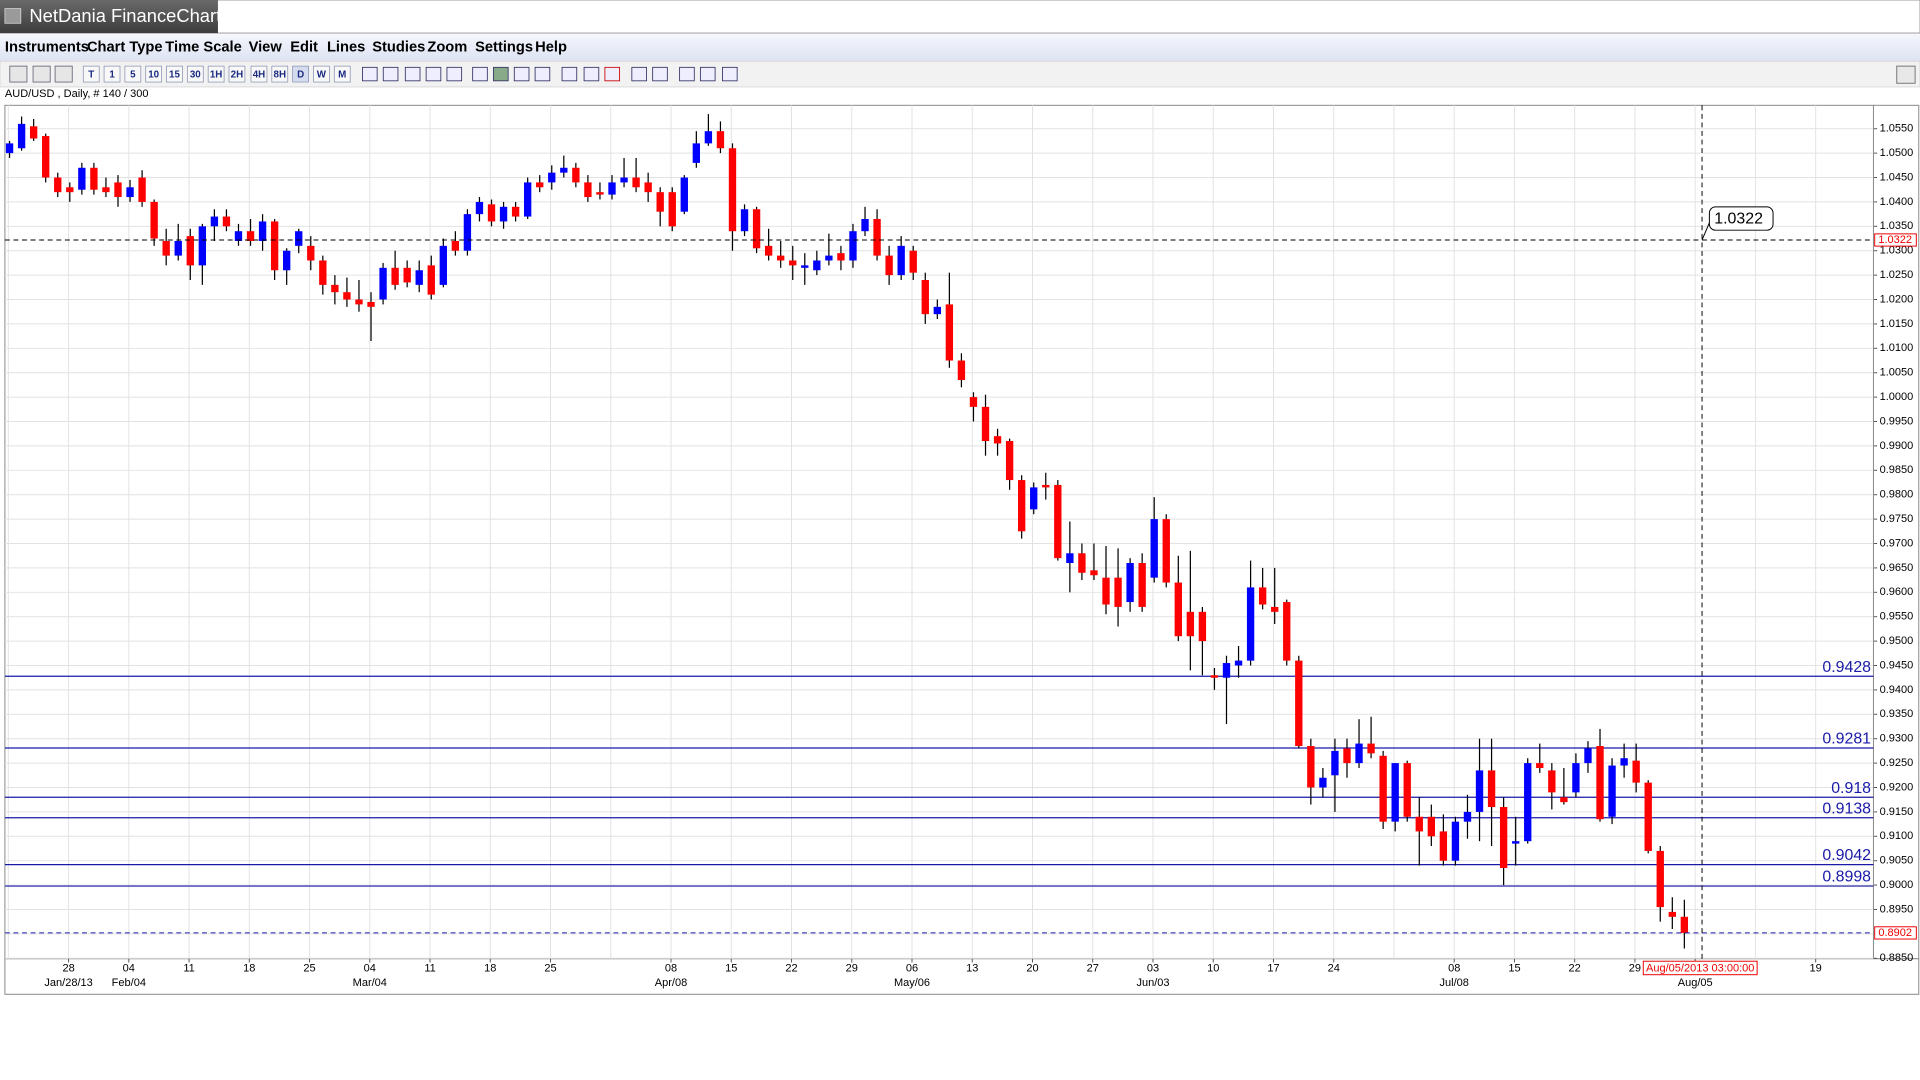 The width and height of the screenshot is (1920, 1080). I want to click on crosshair-time-label: Aug/05/2013 03:00:00, so click(1700, 968).